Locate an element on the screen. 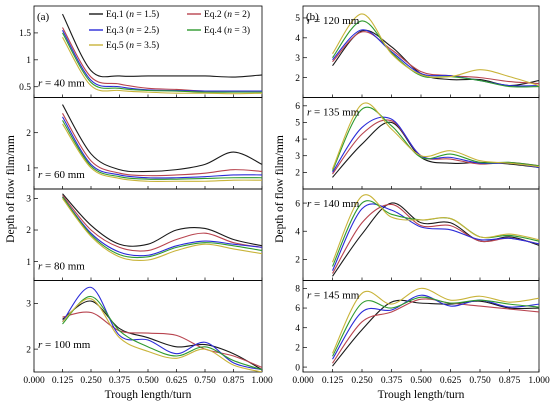  x-tick-label: 0.000 is located at coordinates (303, 381).